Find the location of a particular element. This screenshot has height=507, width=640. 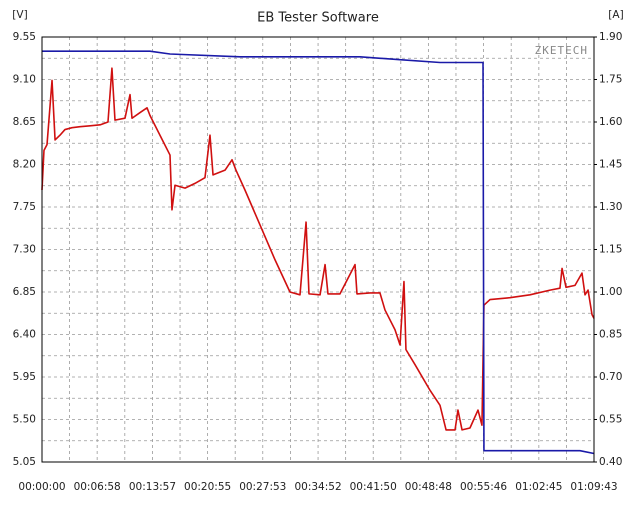

y2-tick-label: 1.75 is located at coordinates (610, 80).